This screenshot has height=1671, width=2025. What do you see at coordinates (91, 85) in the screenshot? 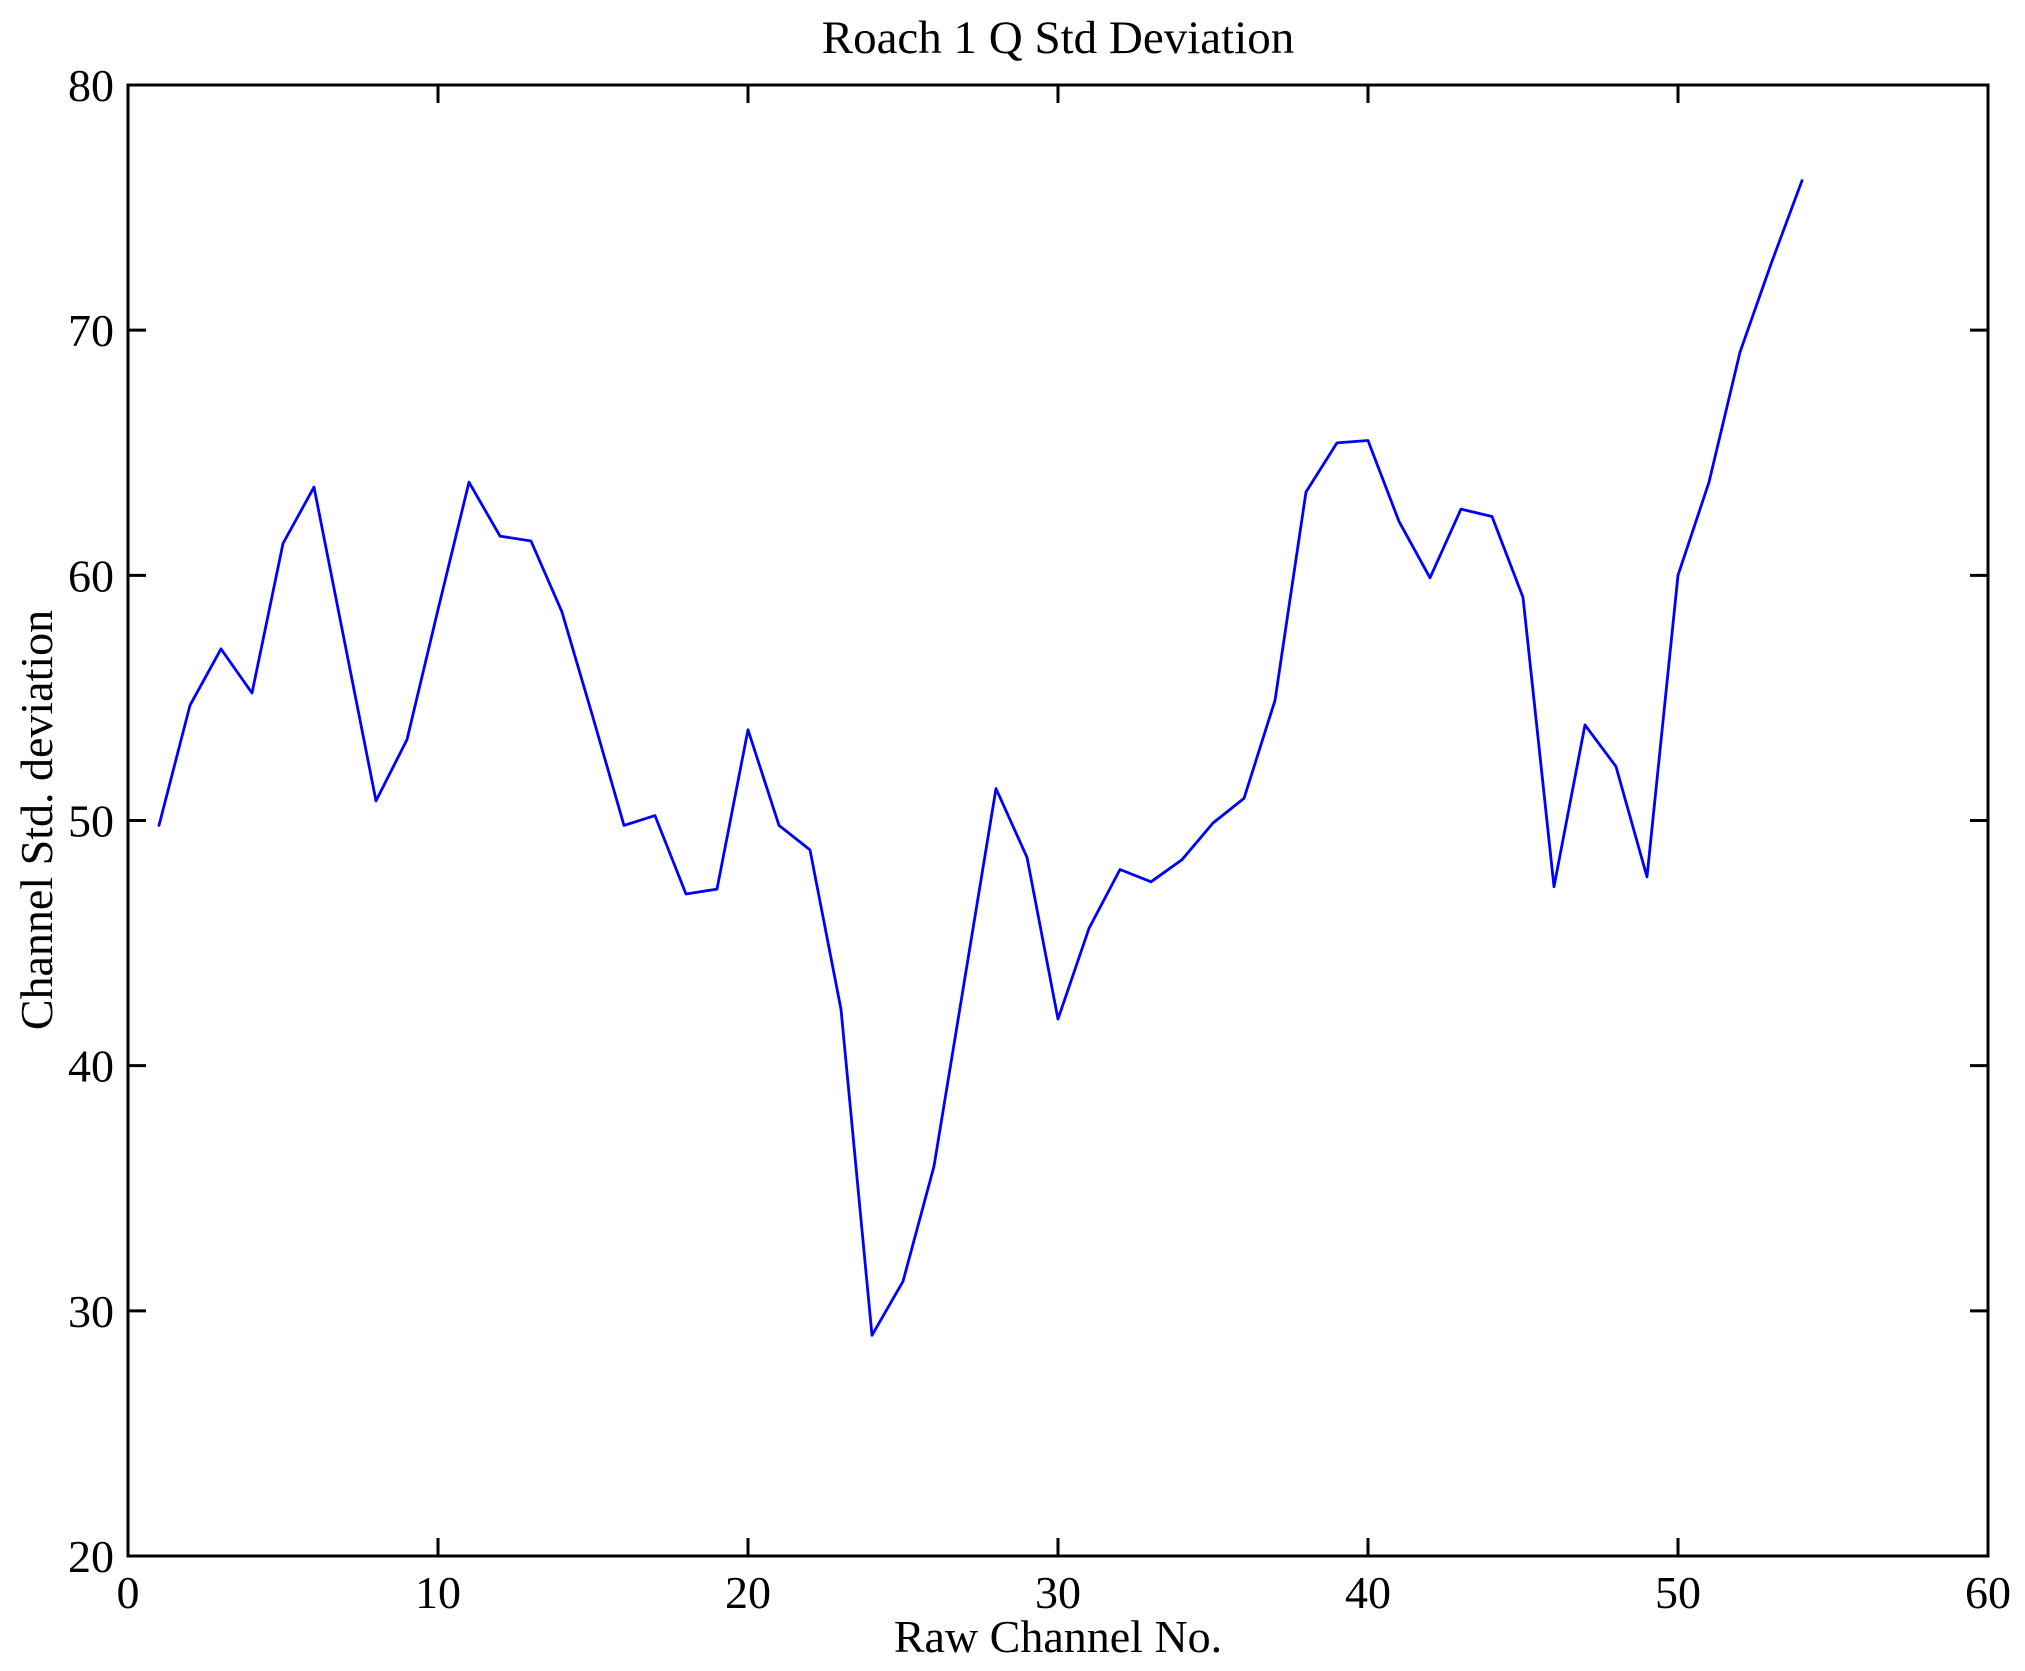
I see `y-tick-label: 80` at bounding box center [91, 85].